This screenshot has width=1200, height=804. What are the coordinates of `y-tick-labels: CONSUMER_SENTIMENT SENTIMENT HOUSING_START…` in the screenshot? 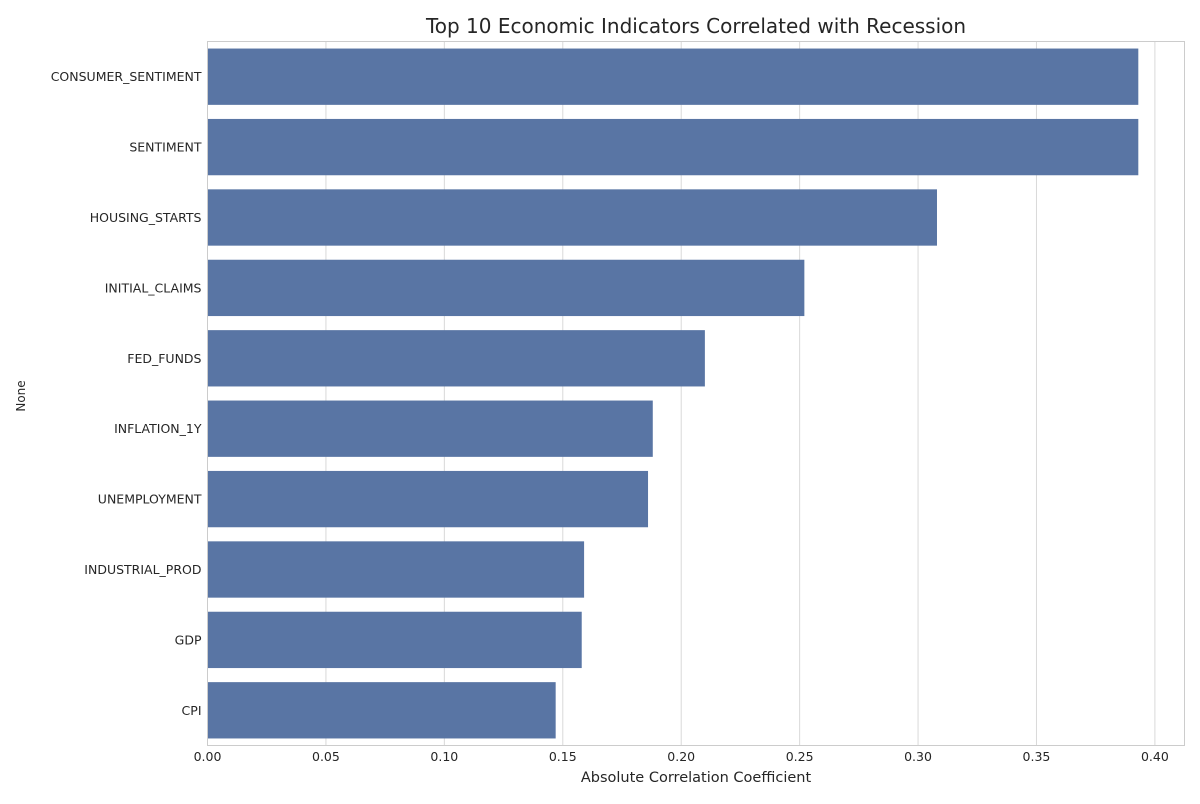 It's located at (126, 393).